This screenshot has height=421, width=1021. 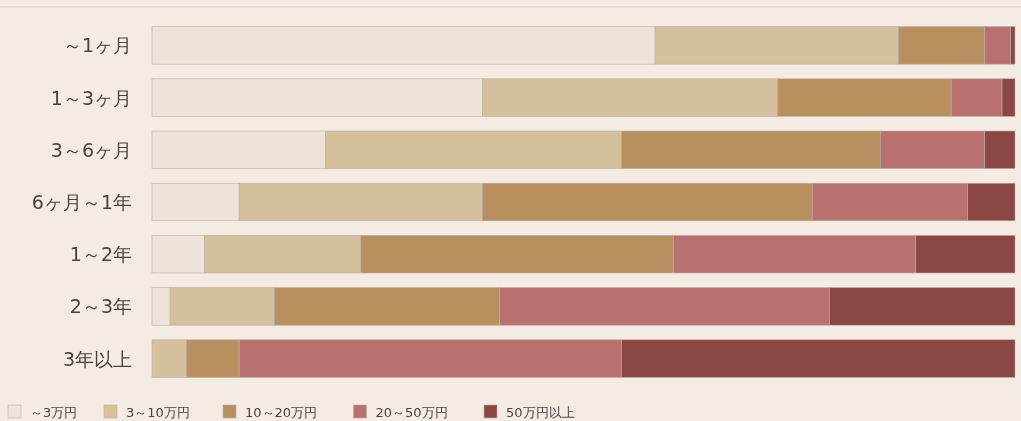 What do you see at coordinates (97, 358) in the screenshot?
I see `y-tick-label: 3年以上` at bounding box center [97, 358].